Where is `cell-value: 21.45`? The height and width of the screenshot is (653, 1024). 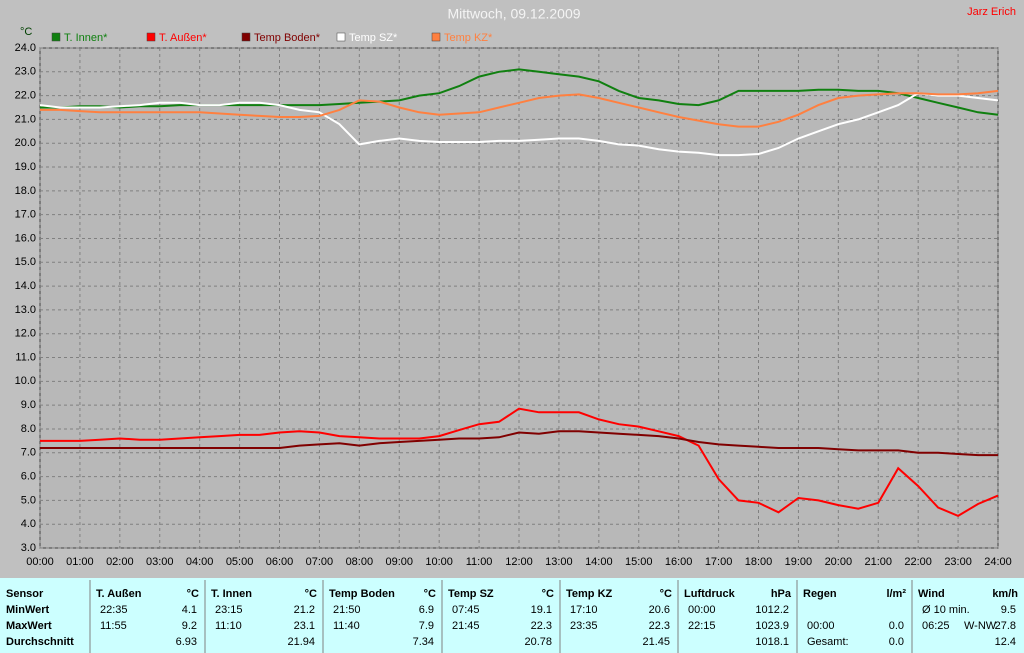
cell-value: 21.45 is located at coordinates (656, 642).